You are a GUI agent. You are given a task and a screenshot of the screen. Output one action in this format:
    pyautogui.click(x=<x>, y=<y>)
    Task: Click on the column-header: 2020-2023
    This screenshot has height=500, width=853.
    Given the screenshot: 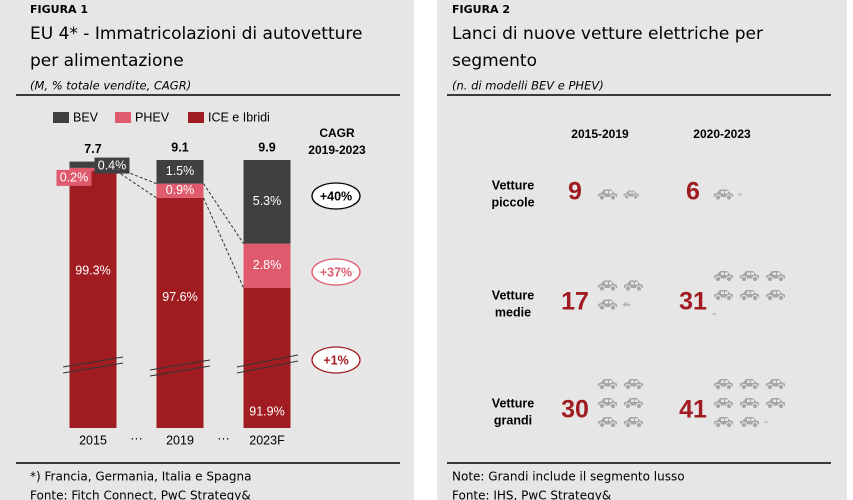 What is the action you would take?
    pyautogui.click(x=722, y=134)
    